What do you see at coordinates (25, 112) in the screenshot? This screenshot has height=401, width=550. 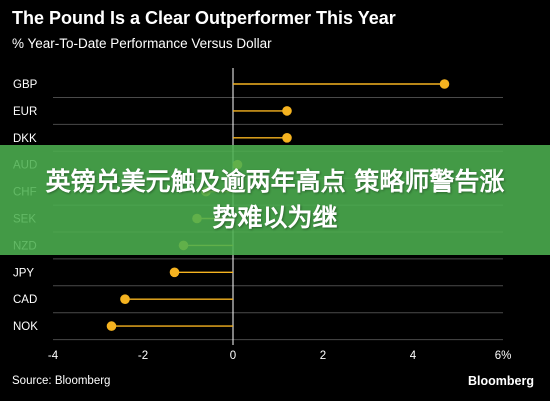 I see `category-label-eur: EUR` at bounding box center [25, 112].